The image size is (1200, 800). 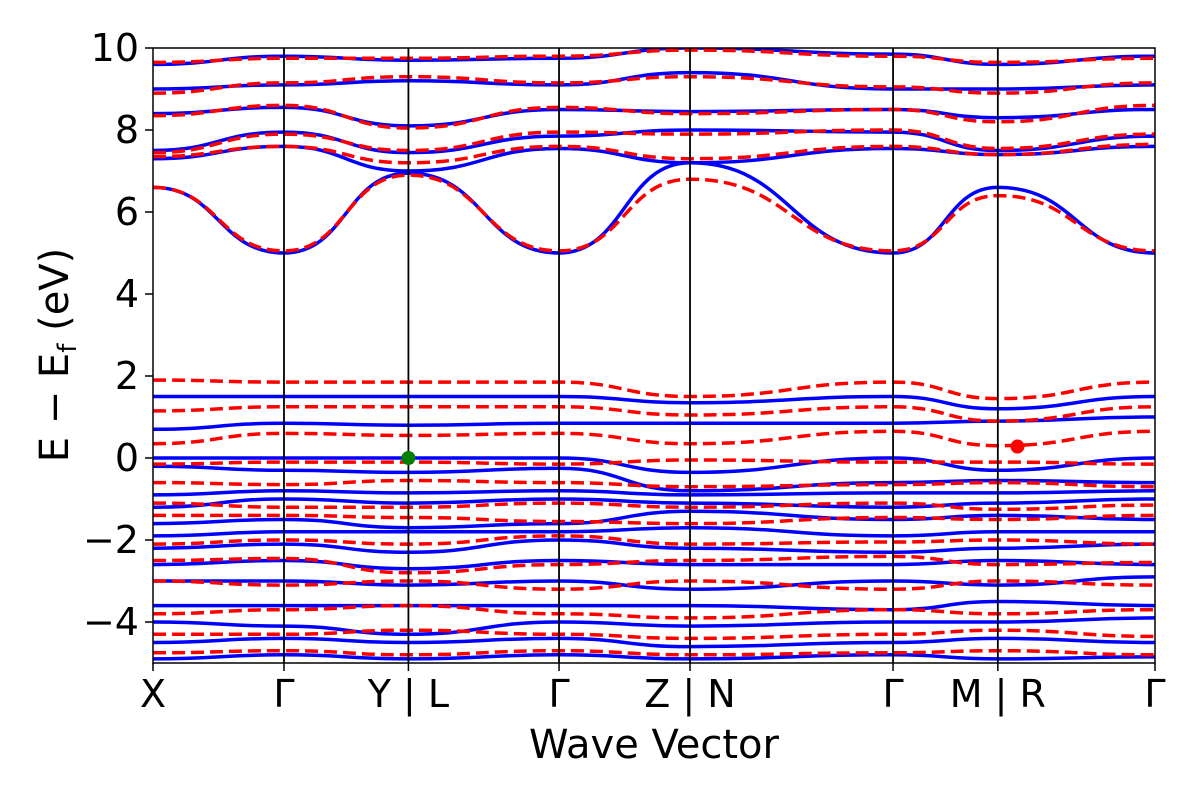 What do you see at coordinates (127, 212) in the screenshot?
I see `y-tick-label: 6` at bounding box center [127, 212].